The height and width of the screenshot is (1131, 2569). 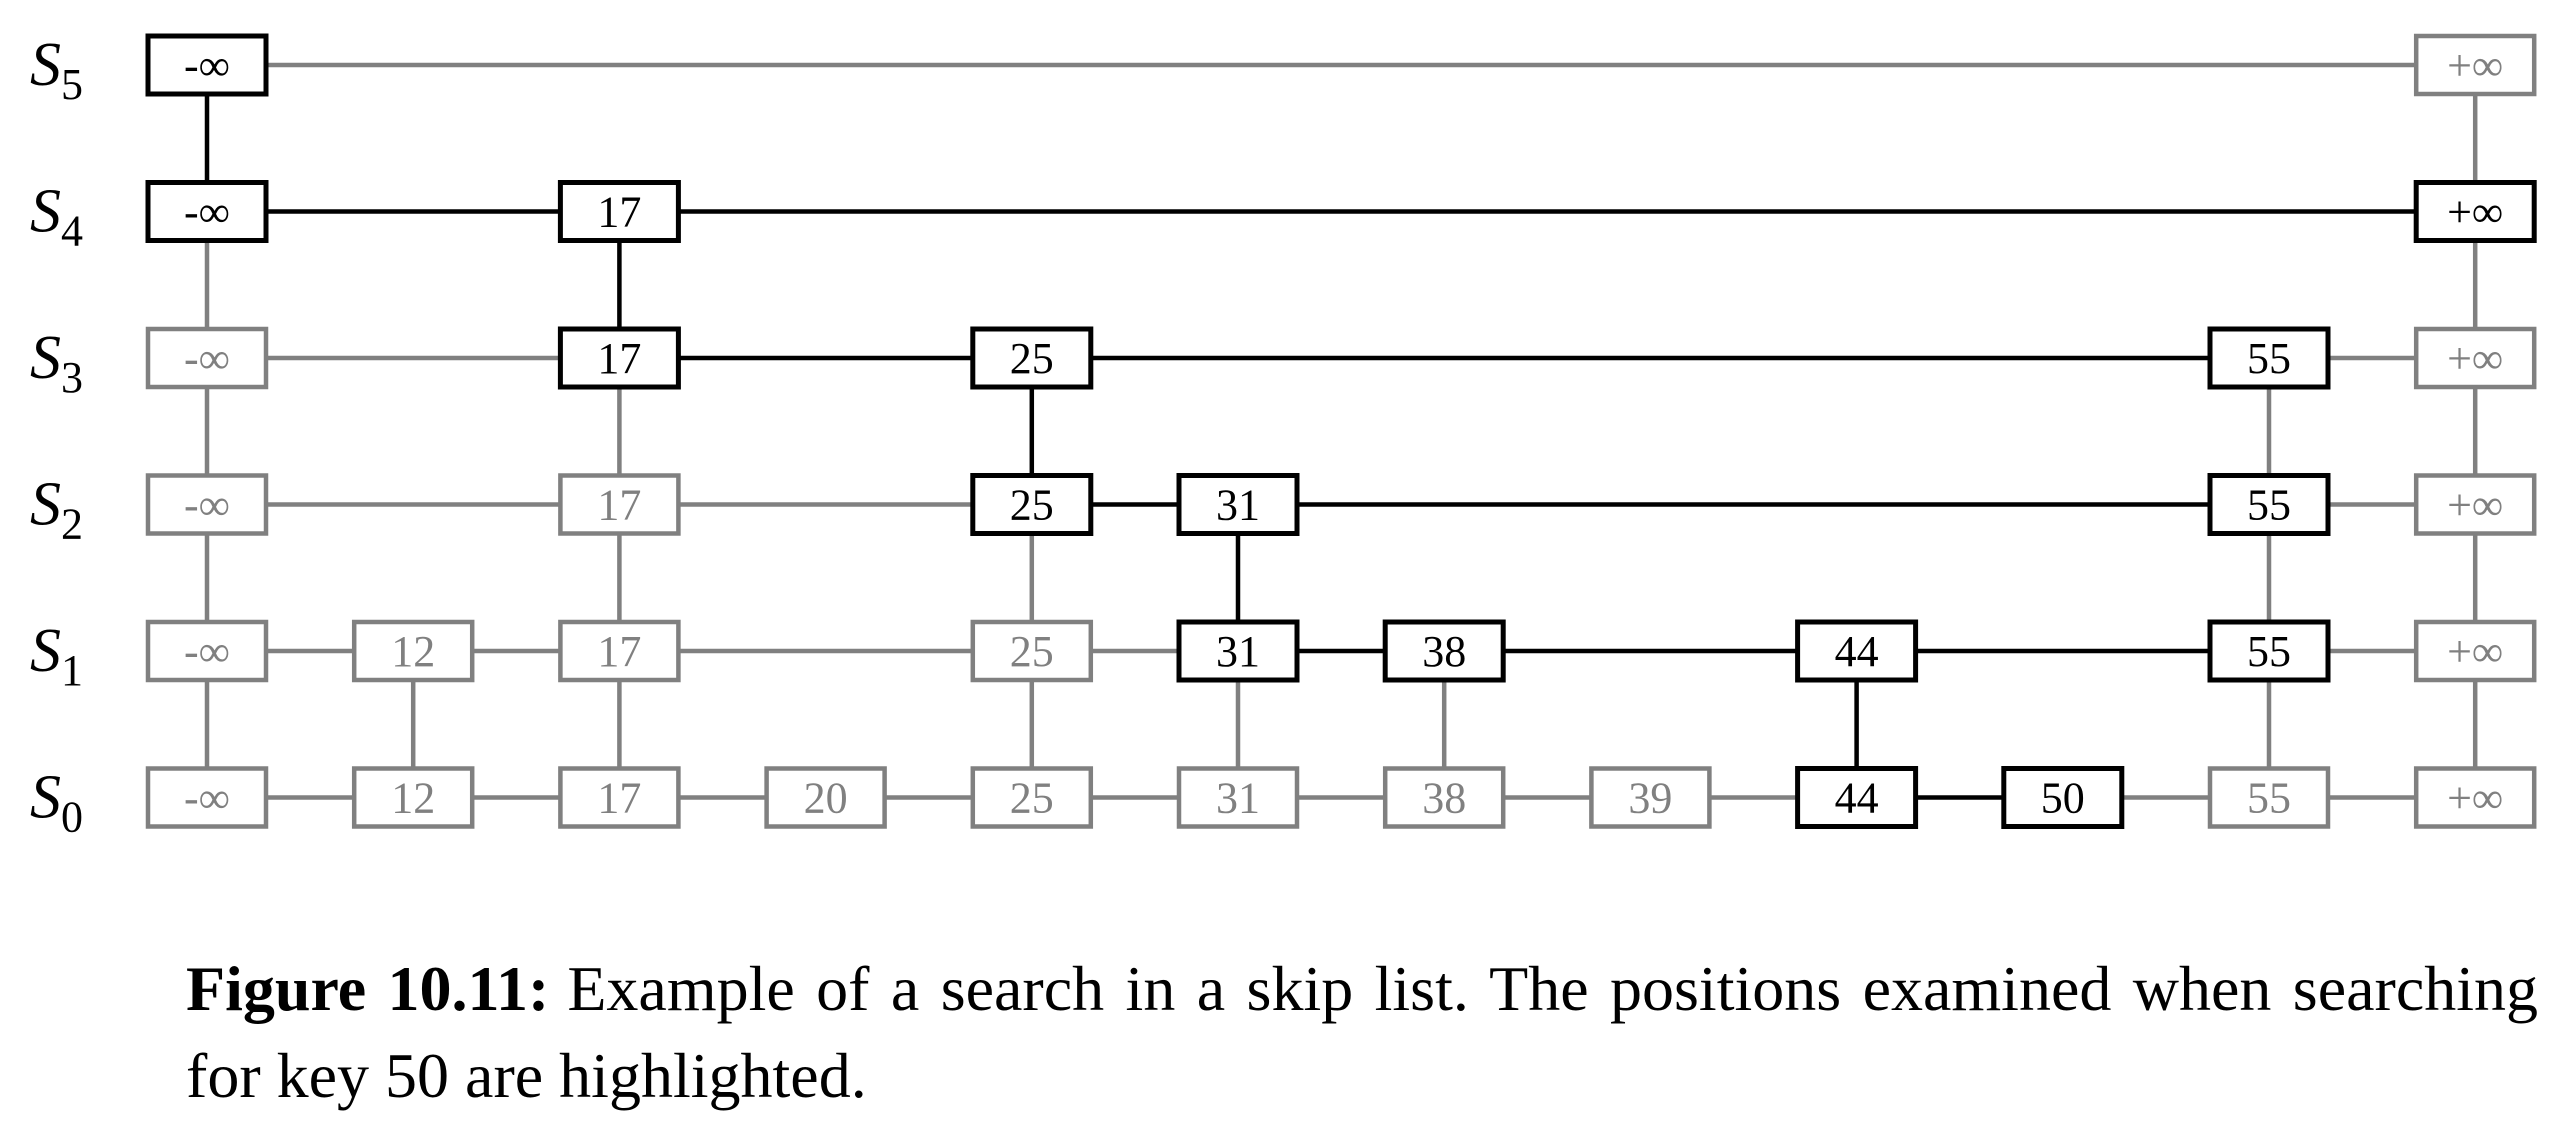 I want to click on node-s0-col9-highlighted: 50, so click(x=2063, y=797).